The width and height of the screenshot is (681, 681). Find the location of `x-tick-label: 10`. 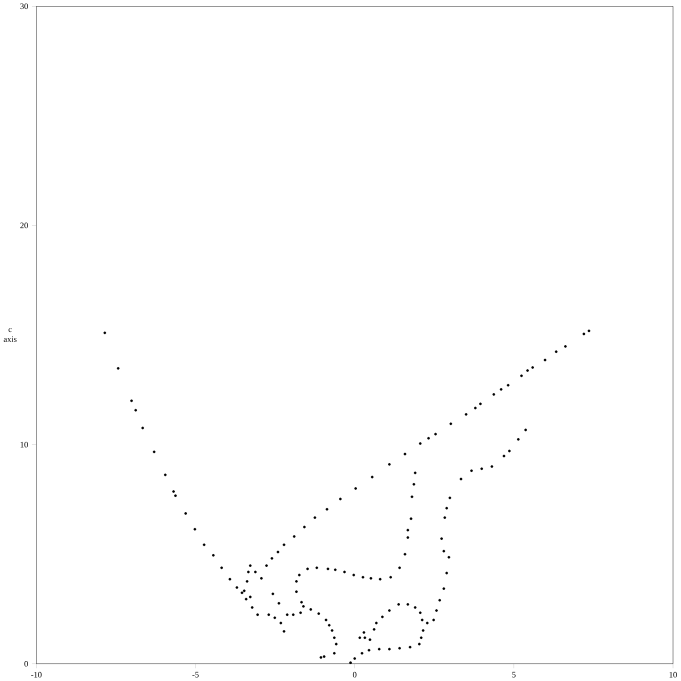

x-tick-label: 10 is located at coordinates (674, 675).